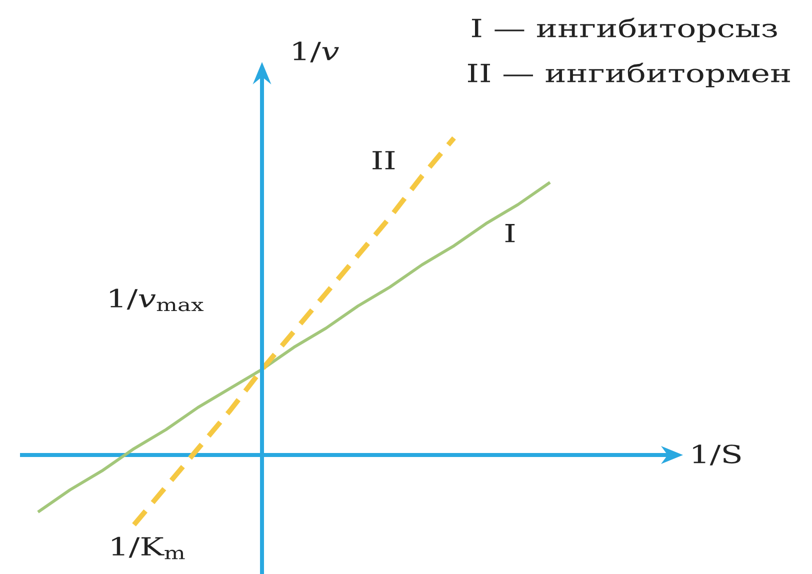  Describe the element at coordinates (157, 300) in the screenshot. I see `annotation: 1/v$_{max}$` at that location.